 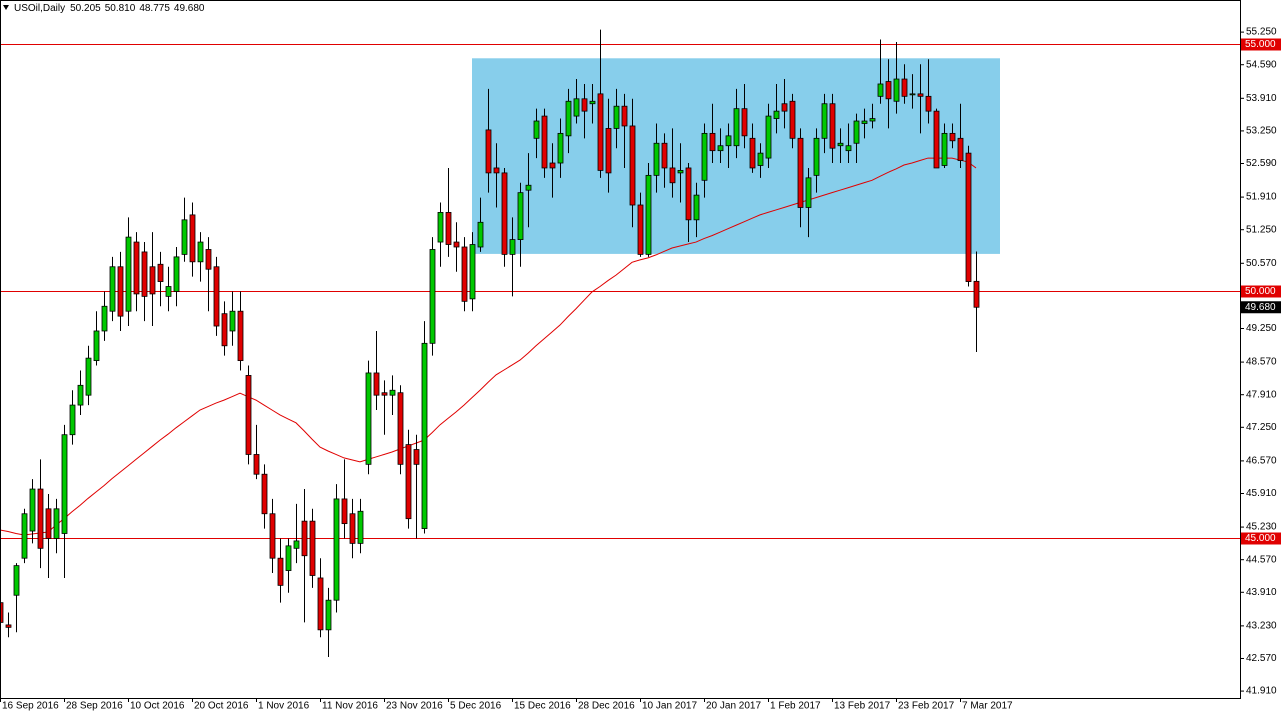 I want to click on y-tick-label: 42.570, so click(x=1261, y=658).